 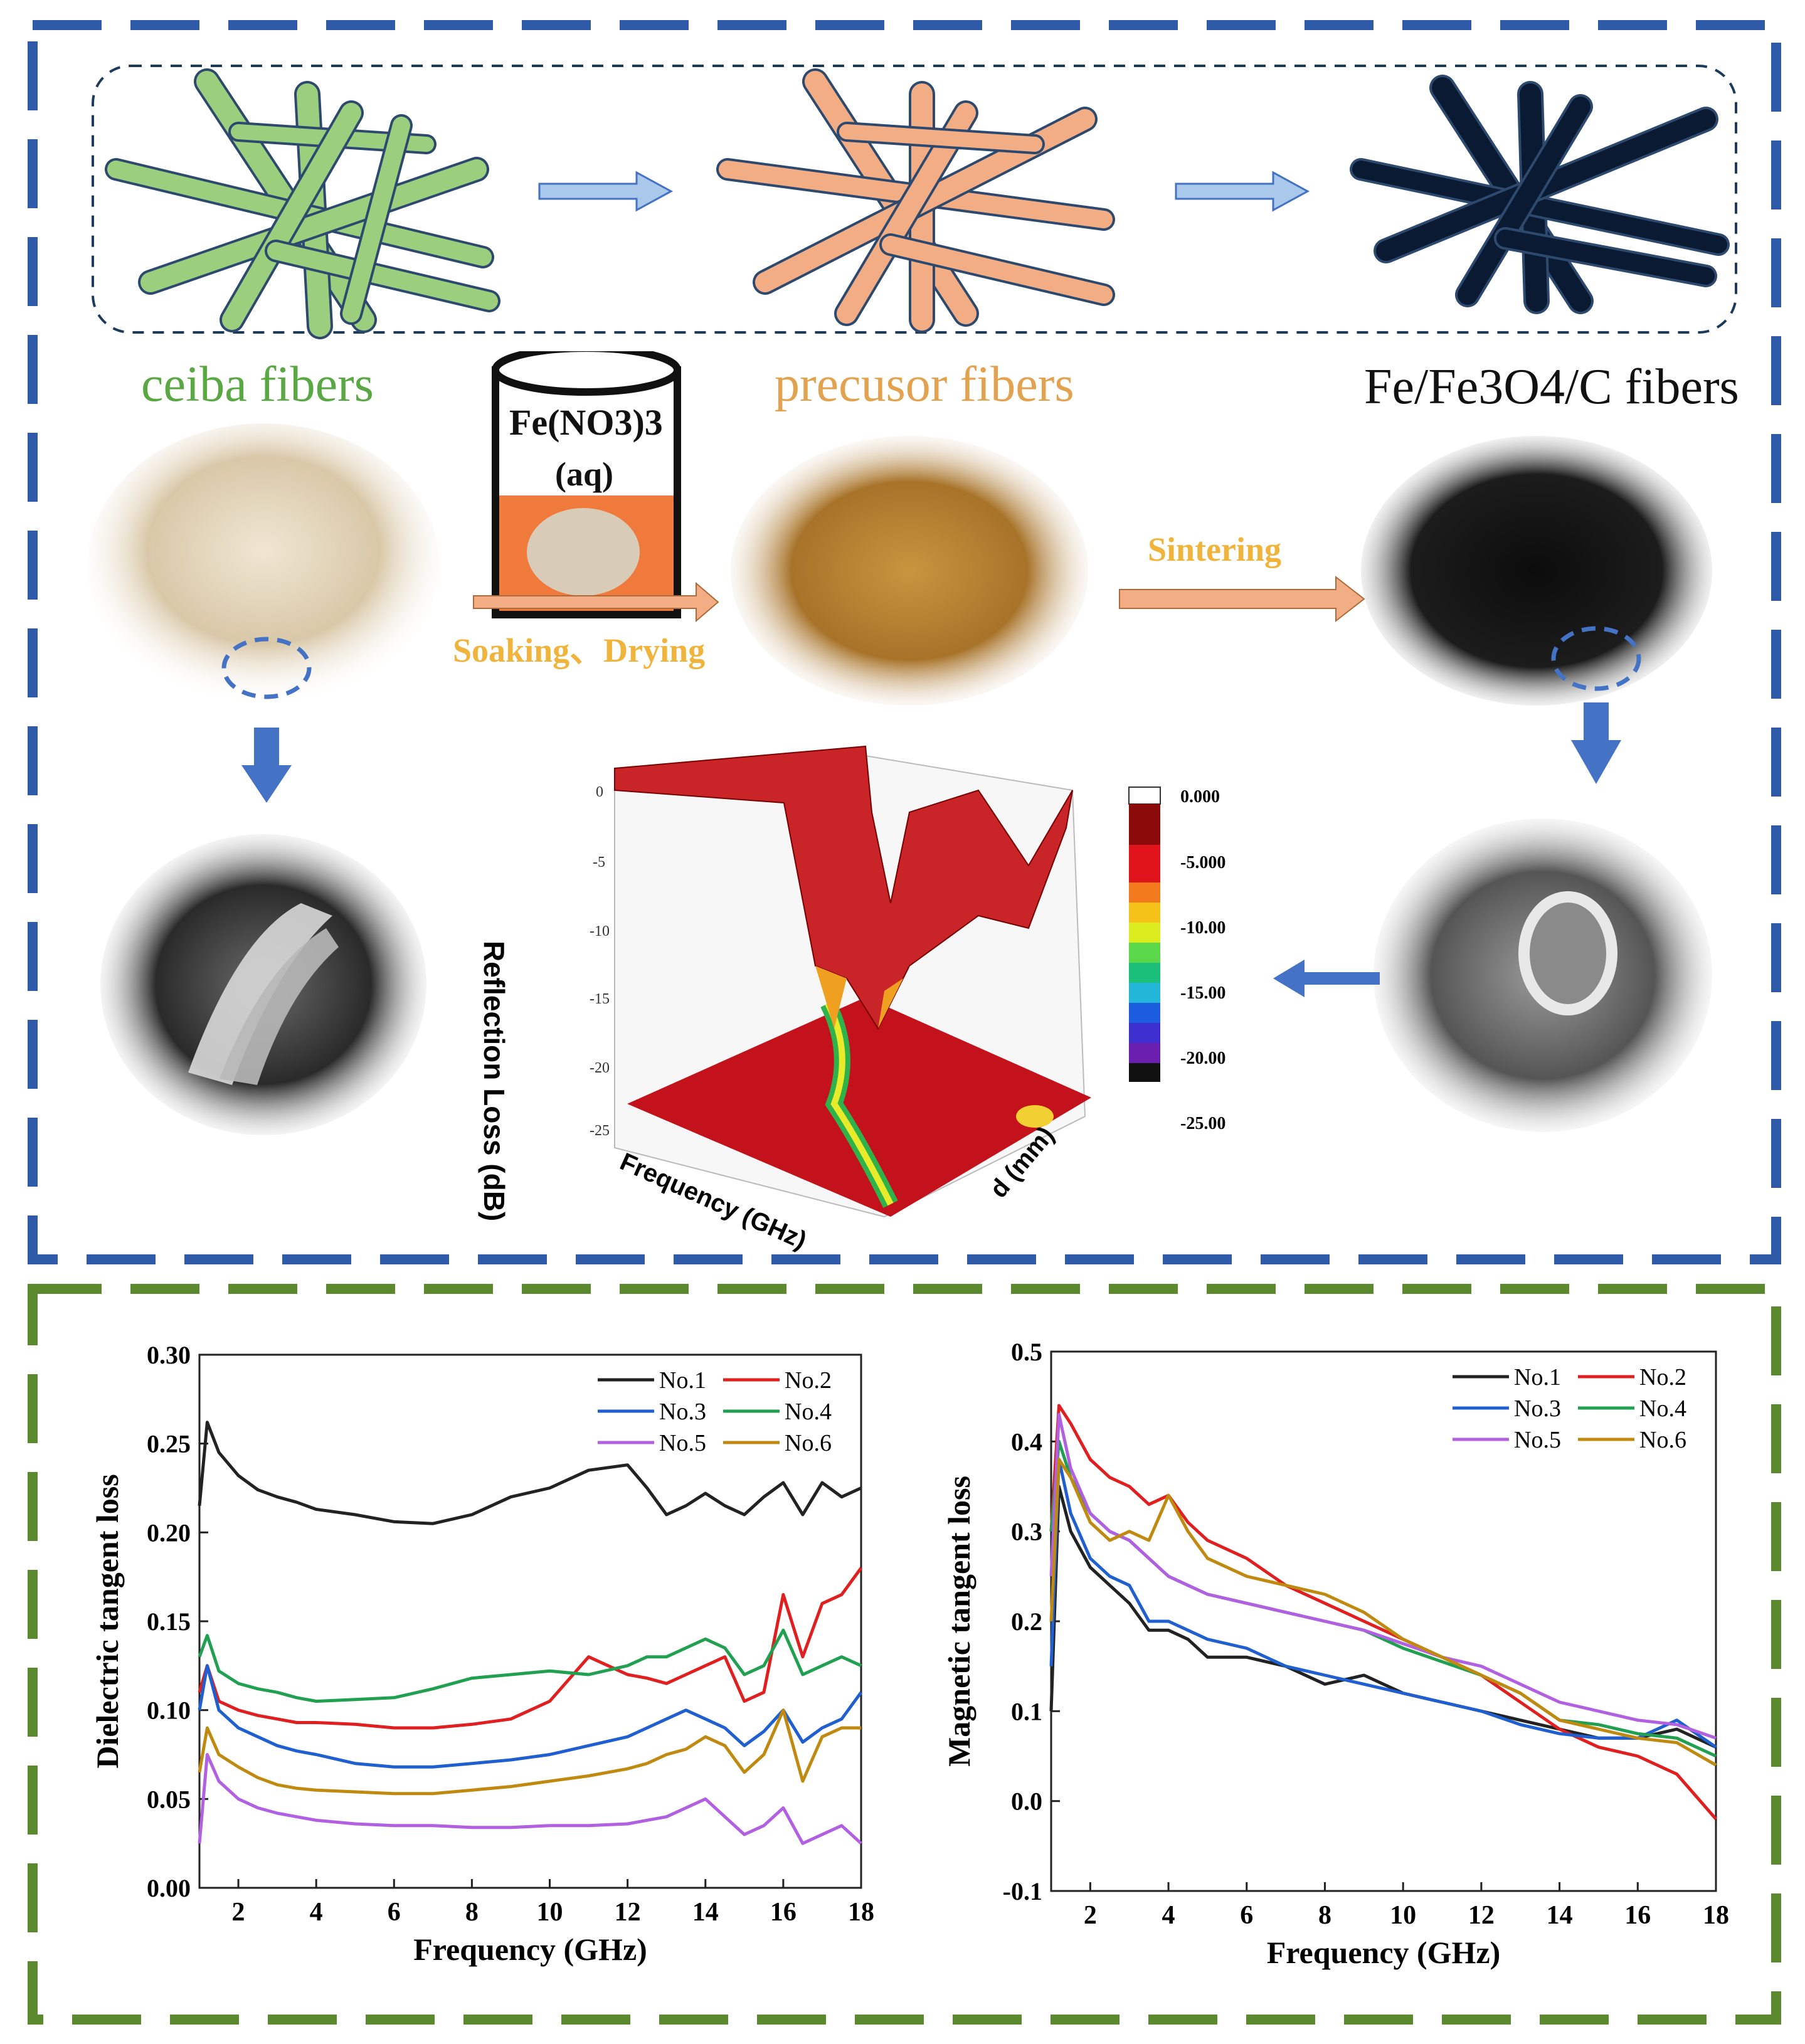 I want to click on precursor-fiber-bundle, so click(x=915, y=200).